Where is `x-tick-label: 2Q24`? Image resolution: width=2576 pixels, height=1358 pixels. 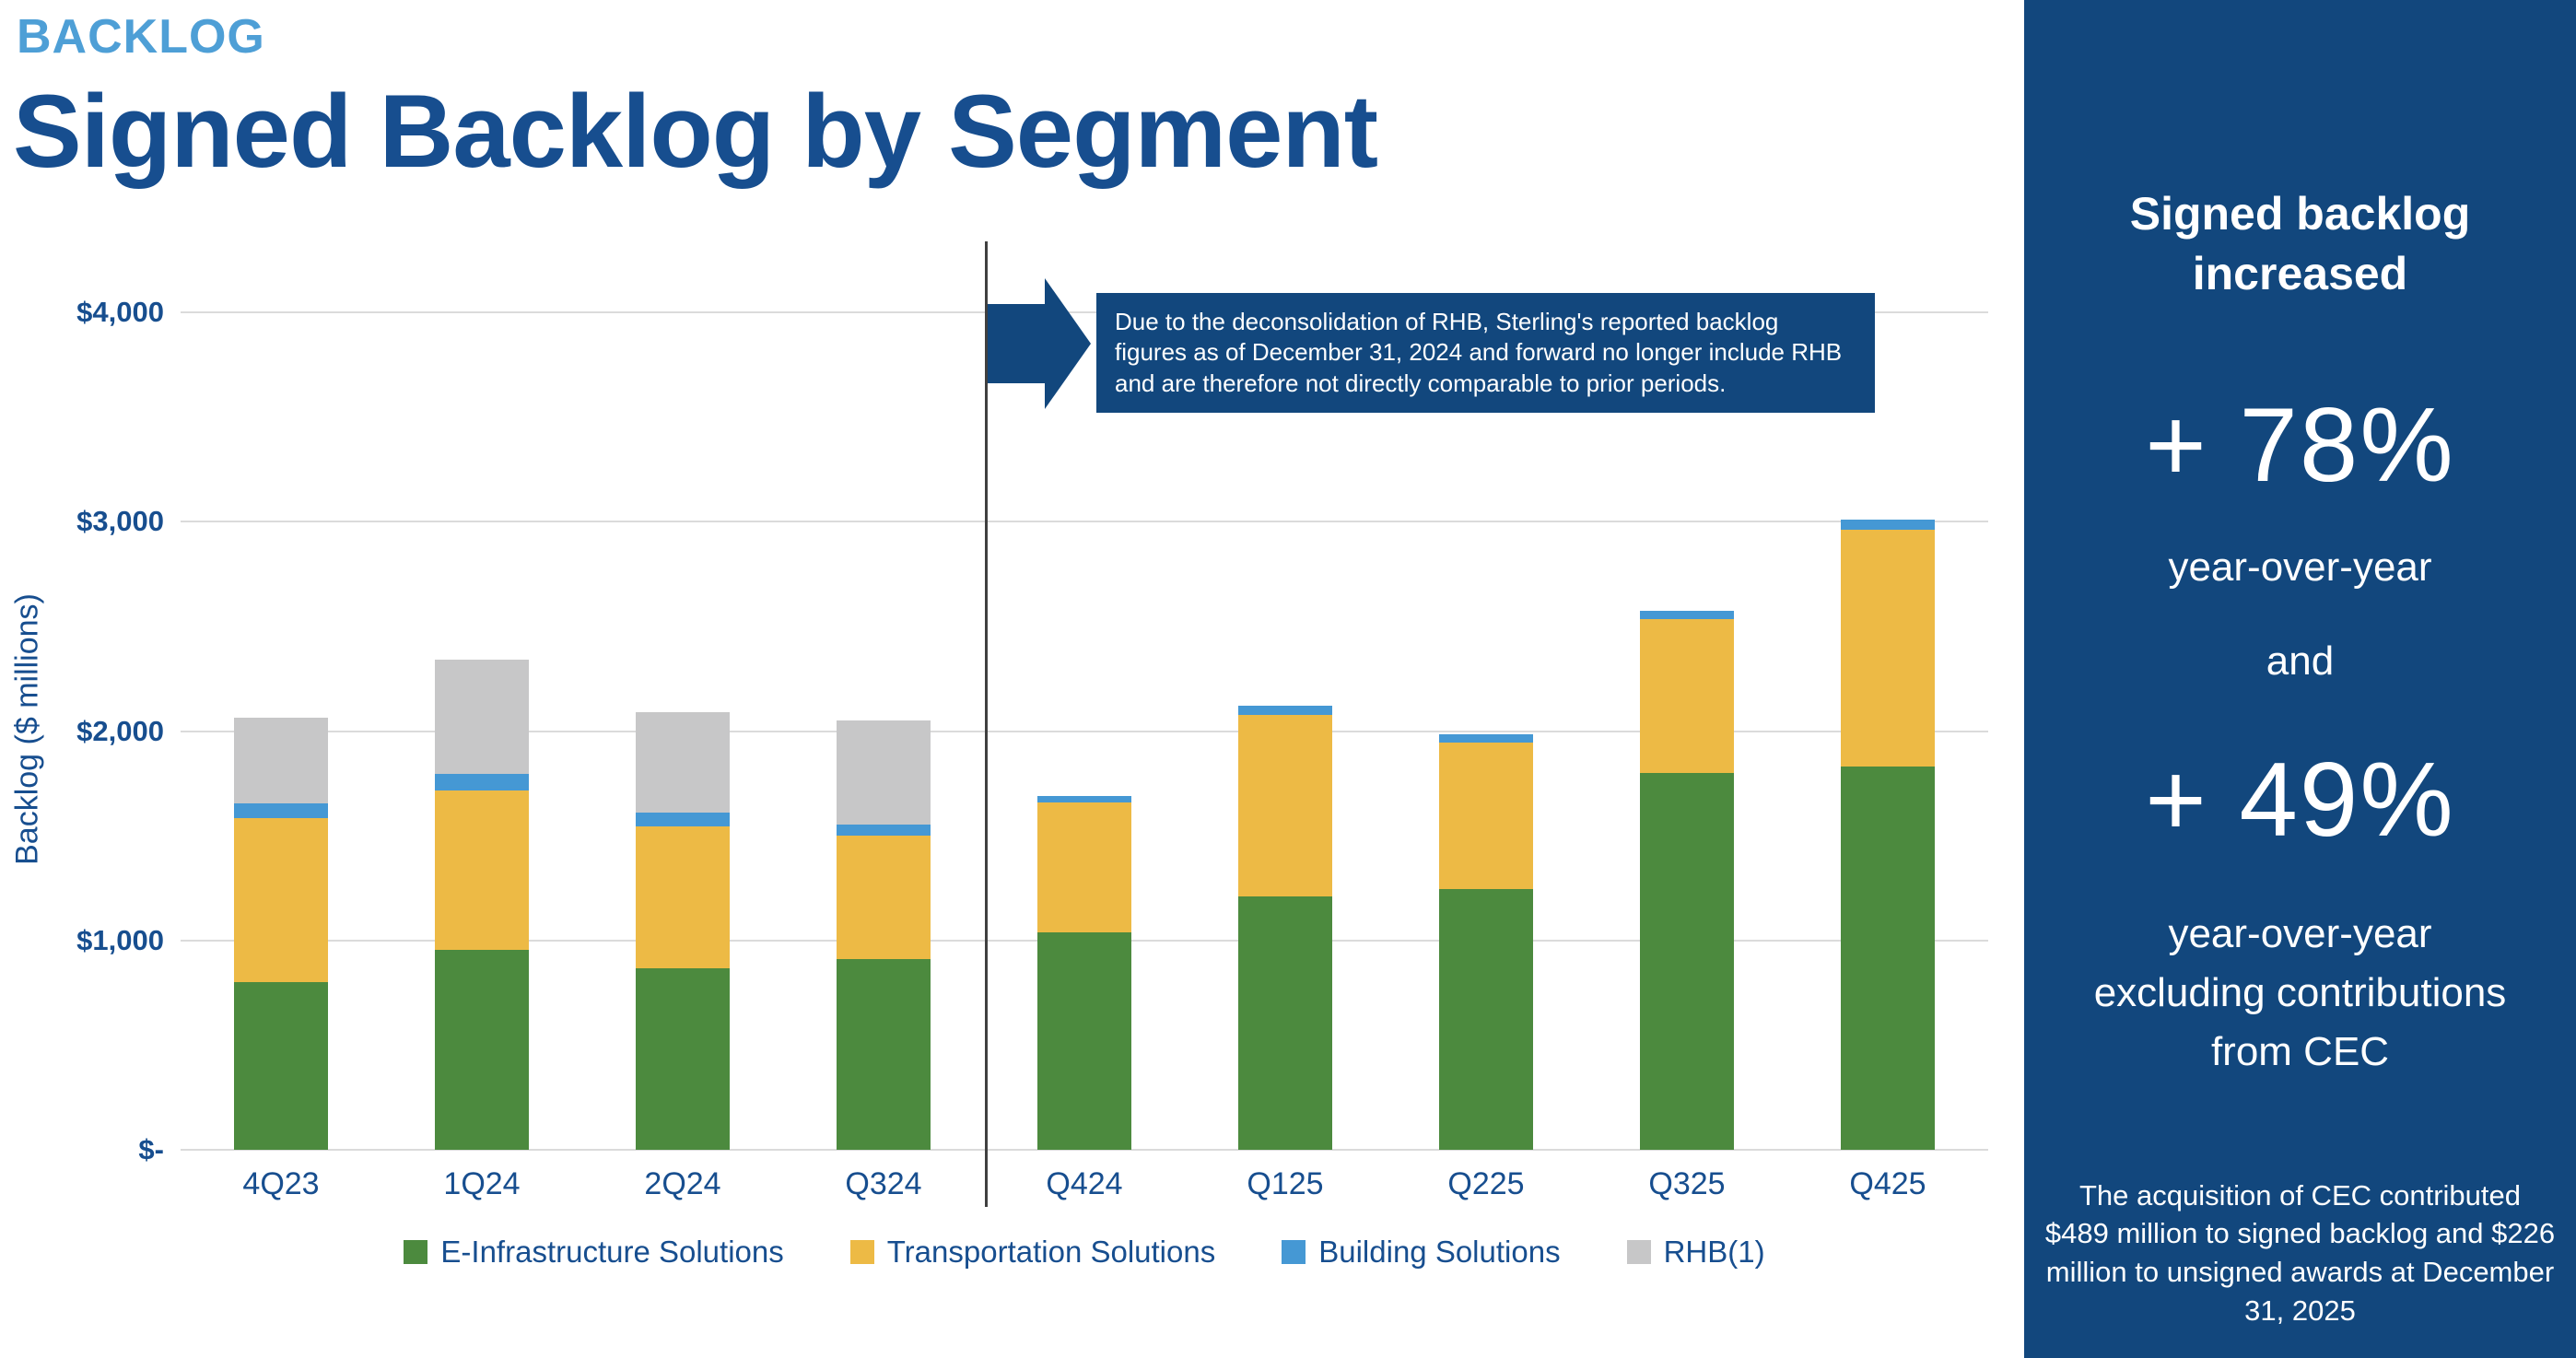 x-tick-label: 2Q24 is located at coordinates (682, 1183).